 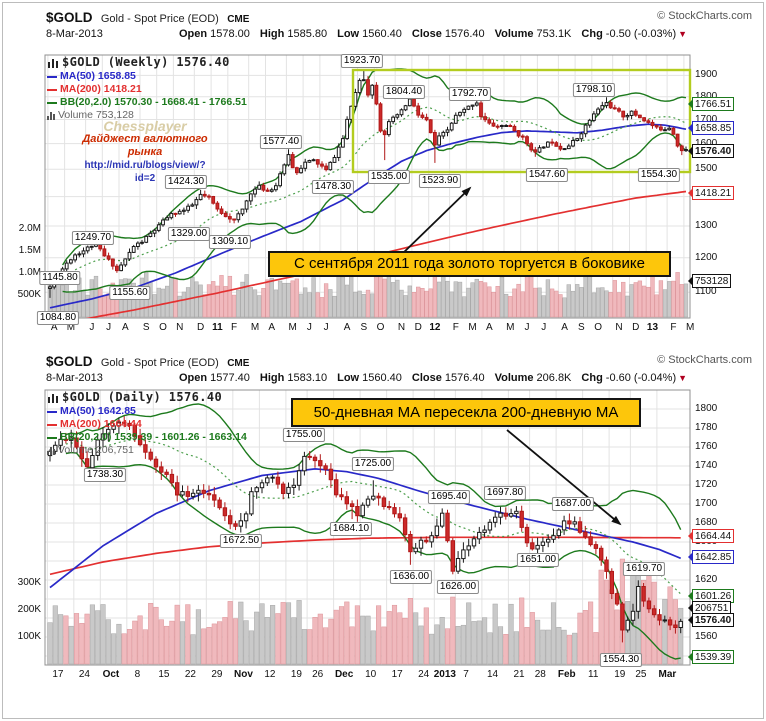 What do you see at coordinates (145, 172) in the screenshot?
I see `watermark-url-link: http://mid.ru/blogs/view/?id=2` at bounding box center [145, 172].